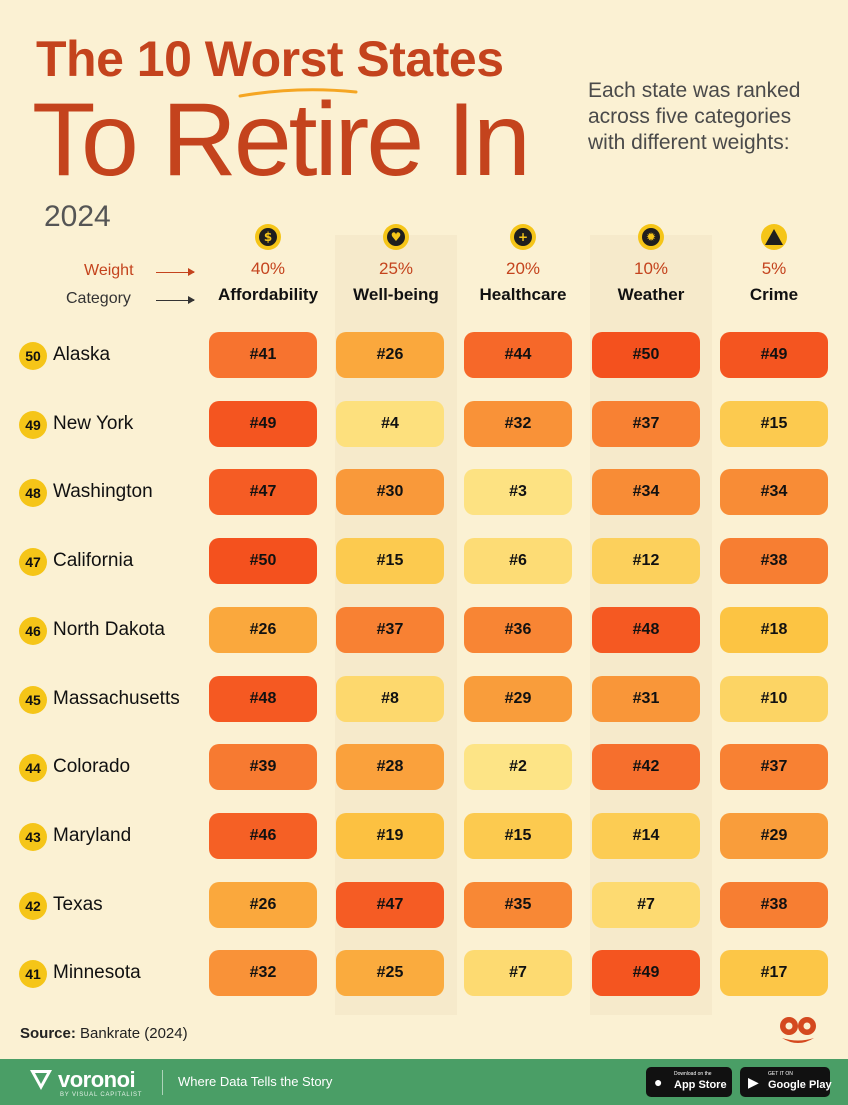 This screenshot has width=848, height=1105. I want to click on rank-cell-healthcare: #29, so click(518, 699).